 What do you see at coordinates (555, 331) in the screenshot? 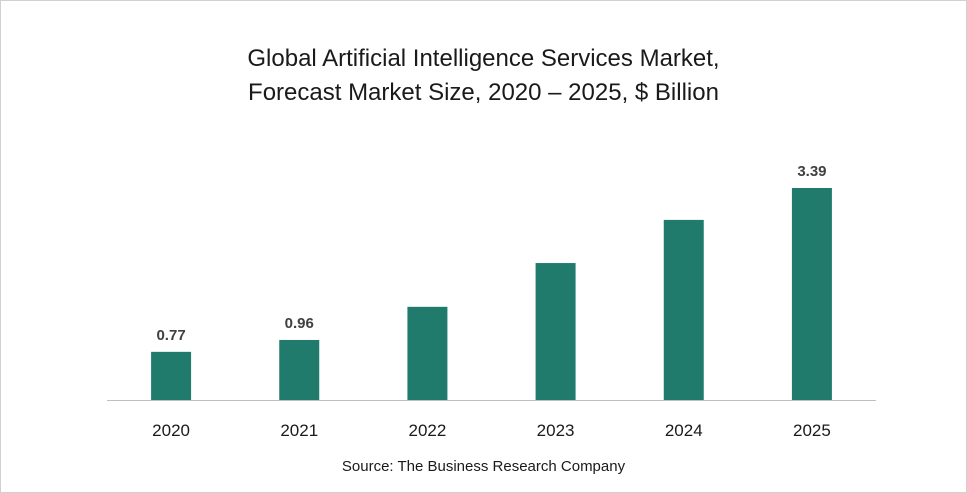
I see `bar-2023` at bounding box center [555, 331].